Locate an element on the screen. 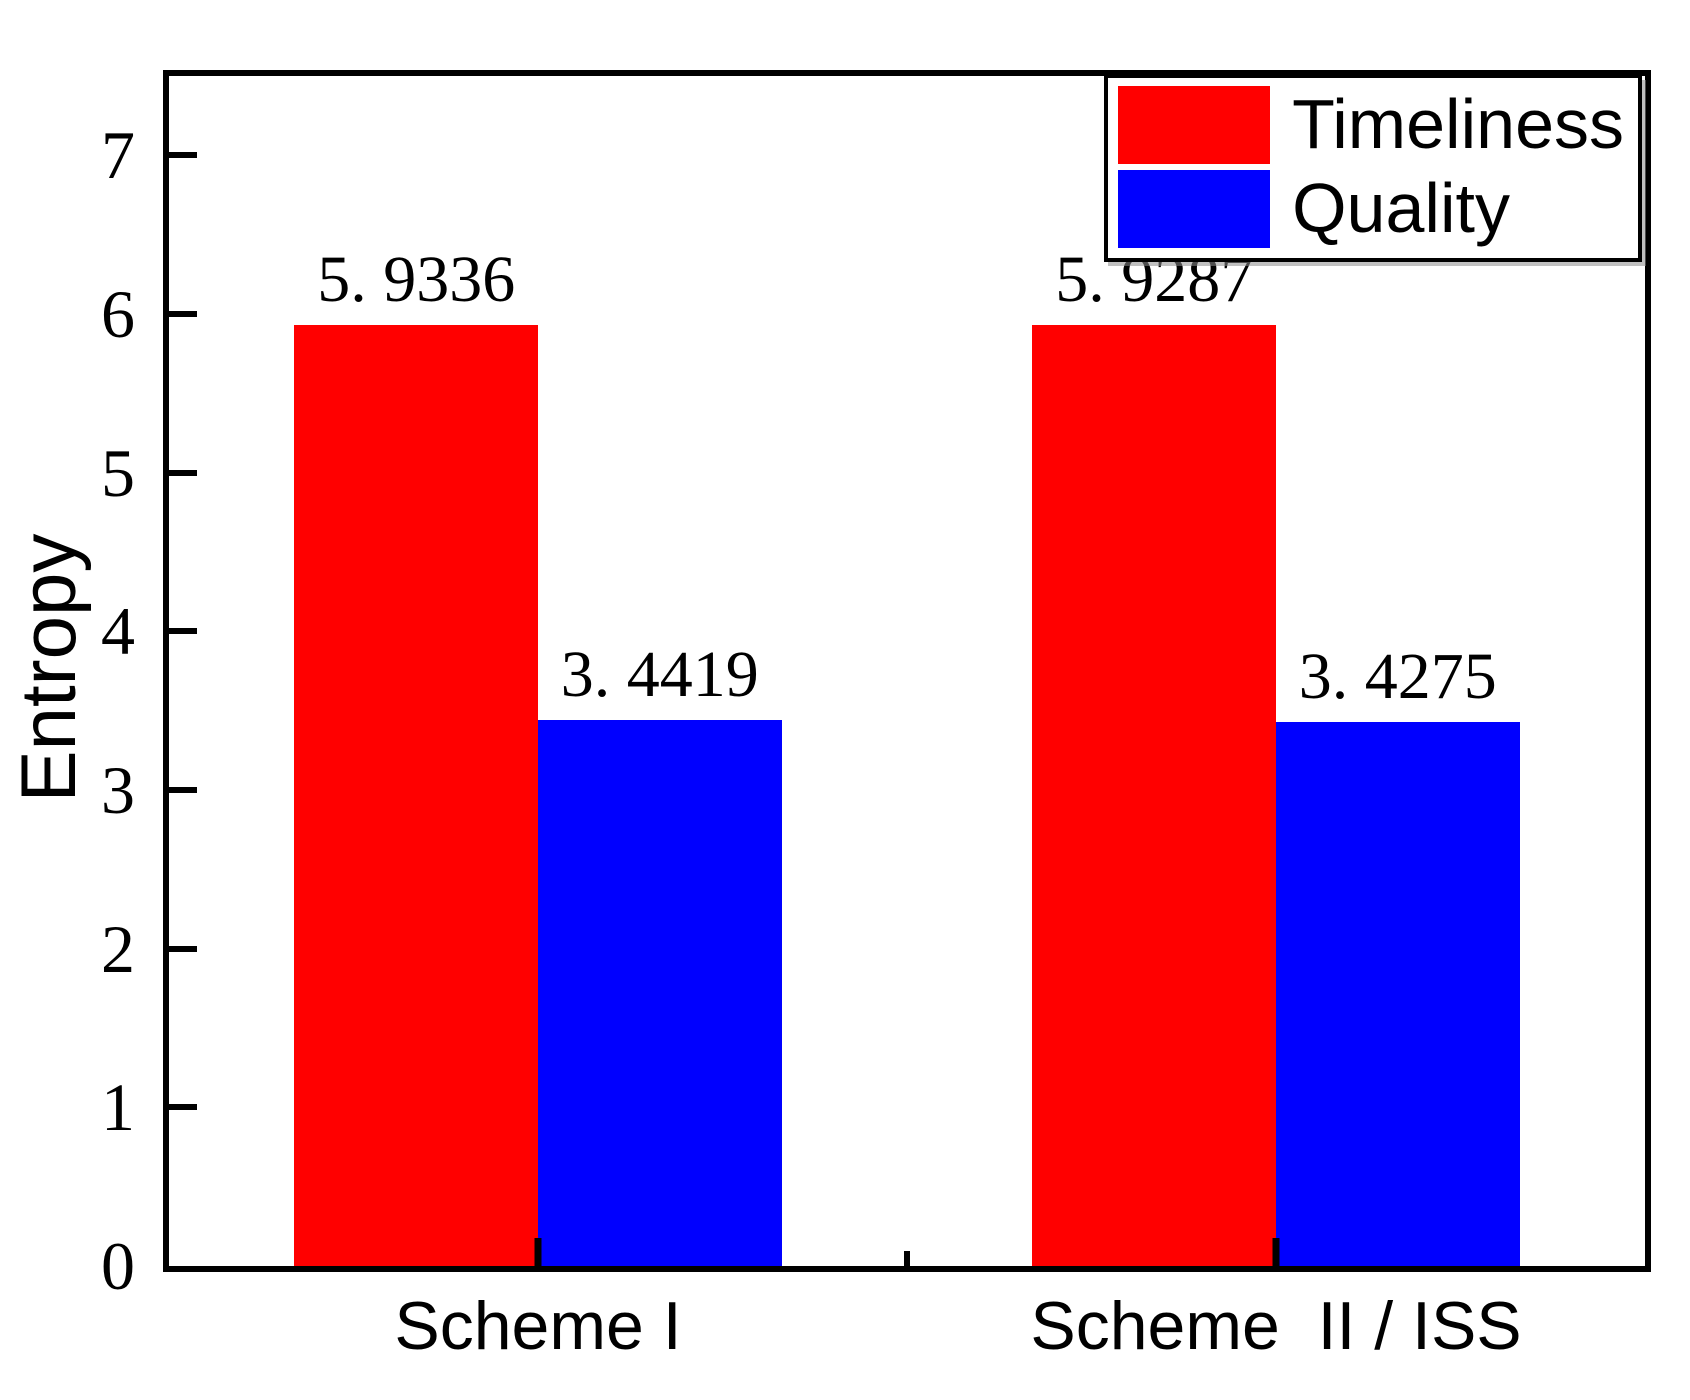  legend: Timeliness Quality is located at coordinates (1373, 169).